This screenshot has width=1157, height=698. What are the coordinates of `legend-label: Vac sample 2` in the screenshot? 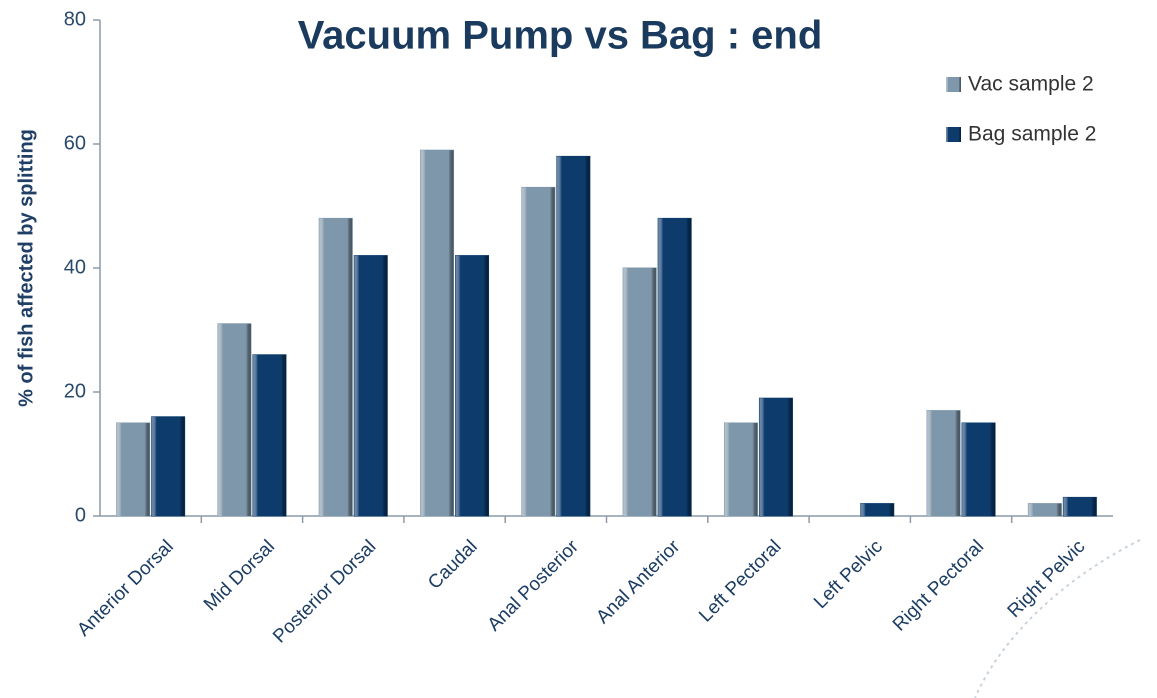 It's located at (1031, 84).